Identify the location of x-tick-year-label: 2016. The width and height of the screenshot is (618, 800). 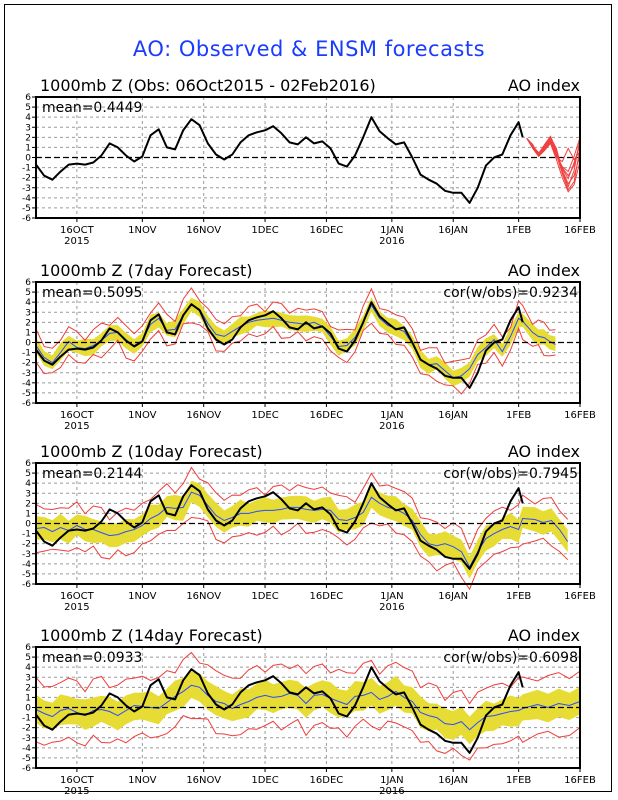
(391, 426).